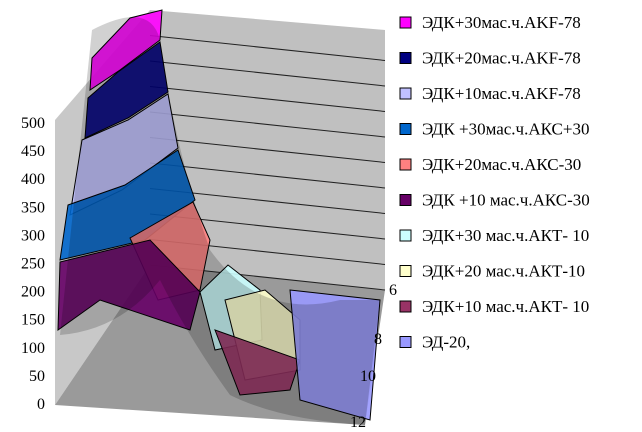  I want to click on depth-tick-label: 6, so click(393, 290).